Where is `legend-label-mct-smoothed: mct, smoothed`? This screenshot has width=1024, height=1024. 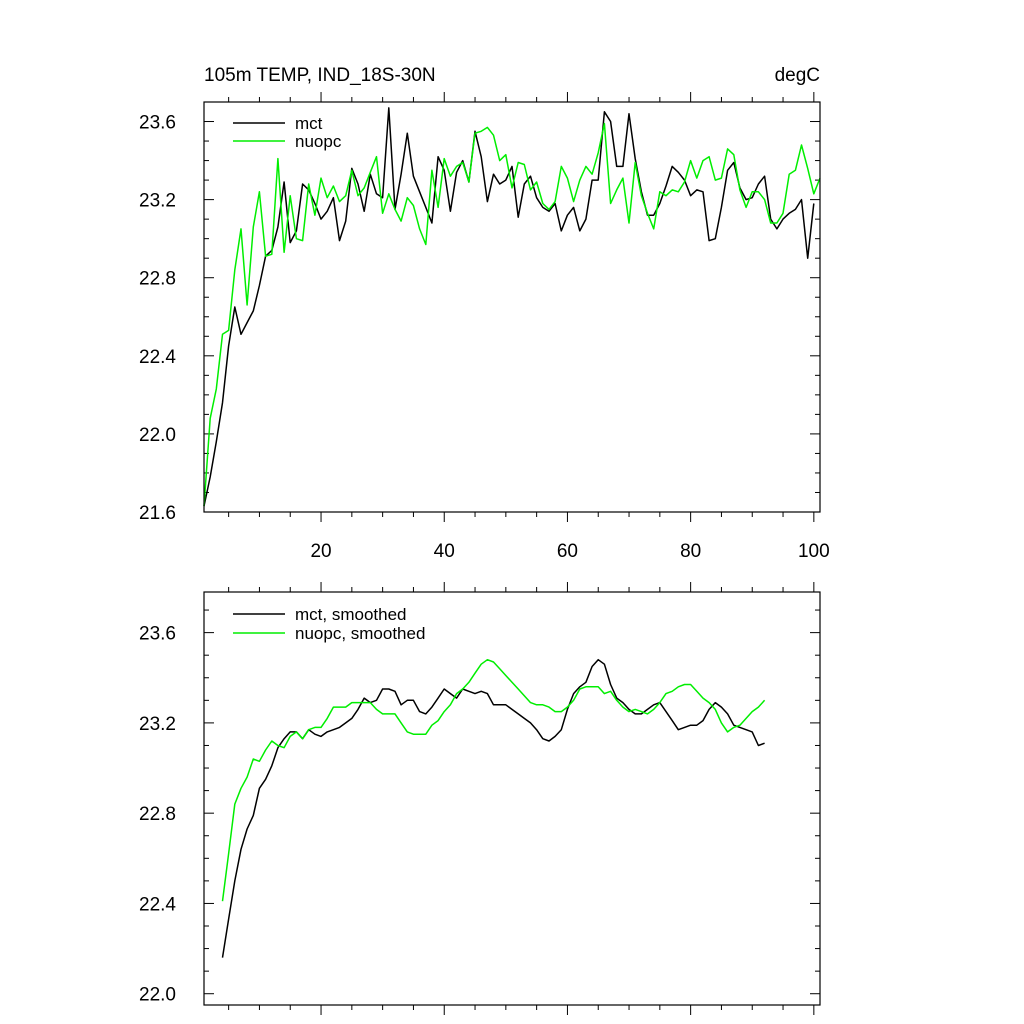 legend-label-mct-smoothed: mct, smoothed is located at coordinates (351, 614).